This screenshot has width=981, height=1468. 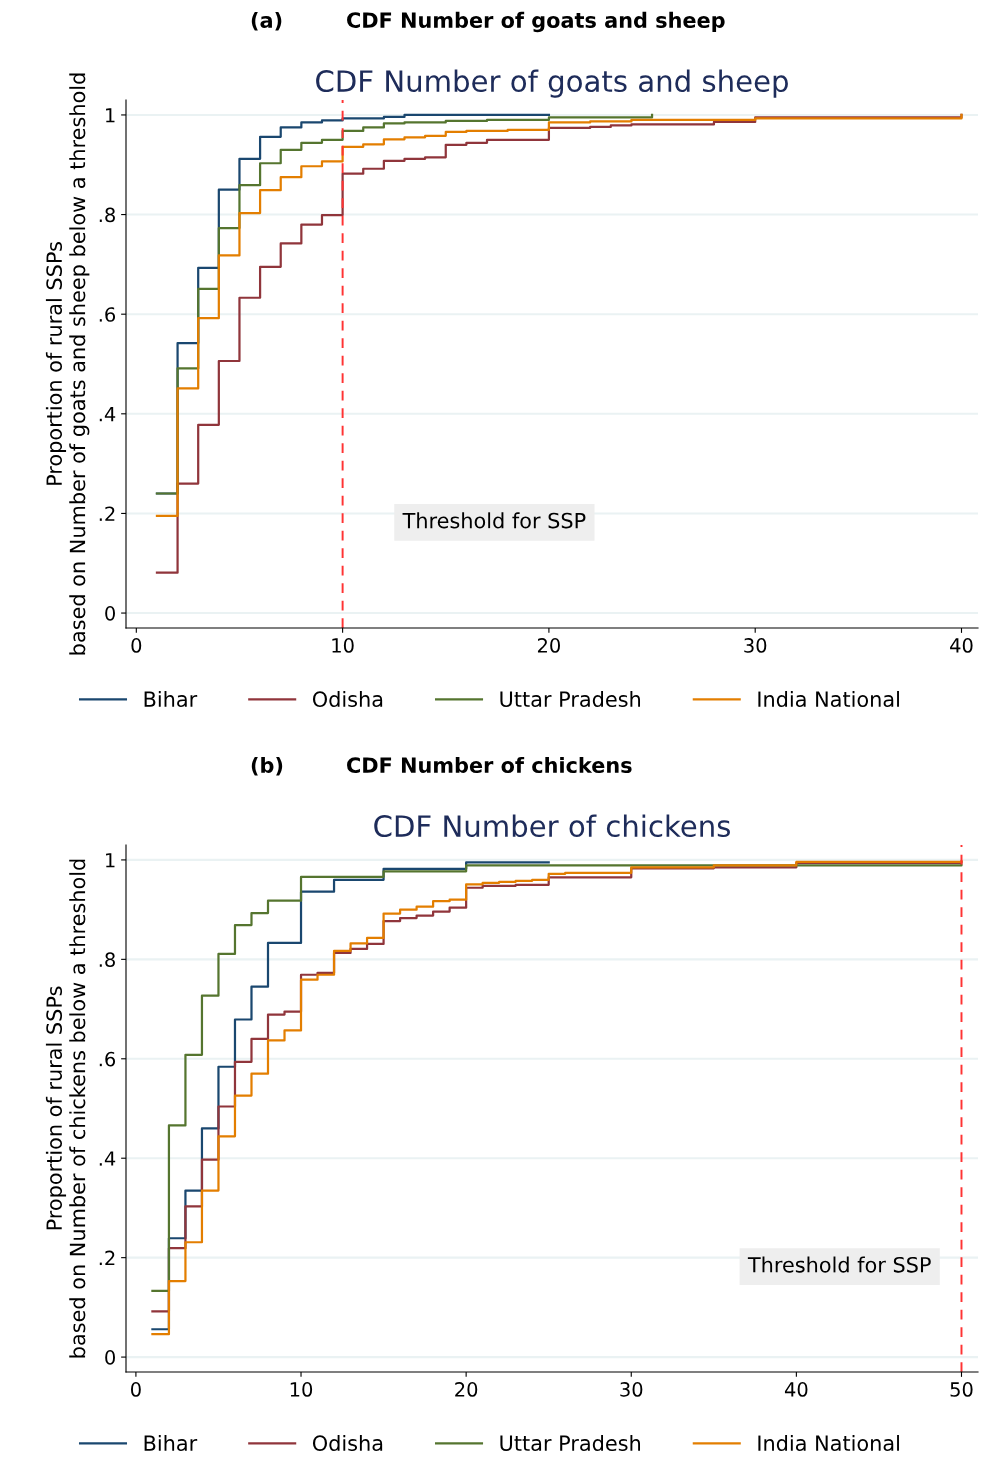 What do you see at coordinates (266, 21) in the screenshot?
I see `text: (a)` at bounding box center [266, 21].